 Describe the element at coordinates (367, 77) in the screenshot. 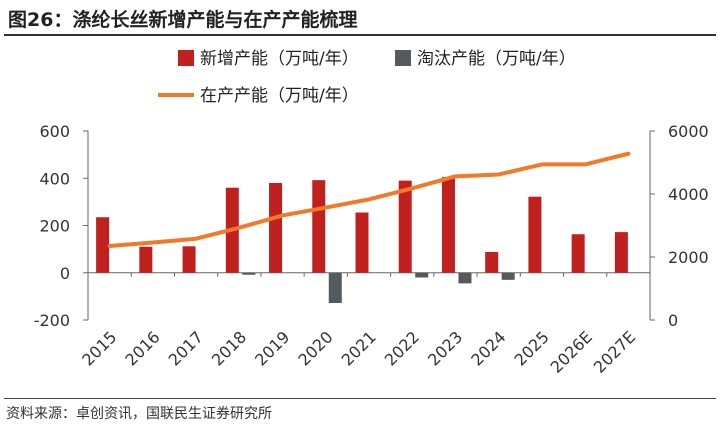

I see `legend: 新增产能（万吨/年） 淘汰产能（万吨/年） 在产产能（万吨/年）` at that location.